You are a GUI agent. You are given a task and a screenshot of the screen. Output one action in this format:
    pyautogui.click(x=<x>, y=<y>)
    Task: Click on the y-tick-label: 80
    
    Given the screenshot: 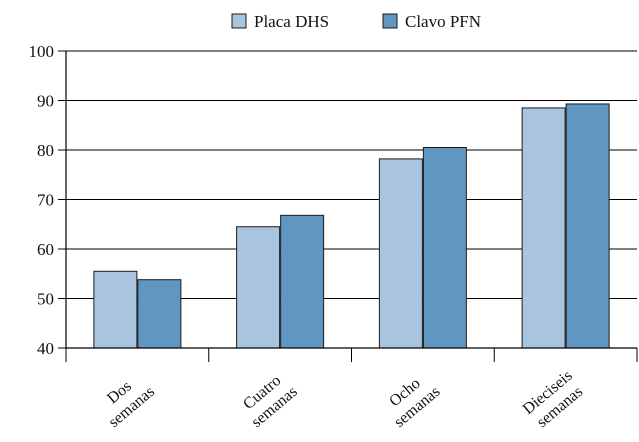 What is the action you would take?
    pyautogui.click(x=45, y=150)
    